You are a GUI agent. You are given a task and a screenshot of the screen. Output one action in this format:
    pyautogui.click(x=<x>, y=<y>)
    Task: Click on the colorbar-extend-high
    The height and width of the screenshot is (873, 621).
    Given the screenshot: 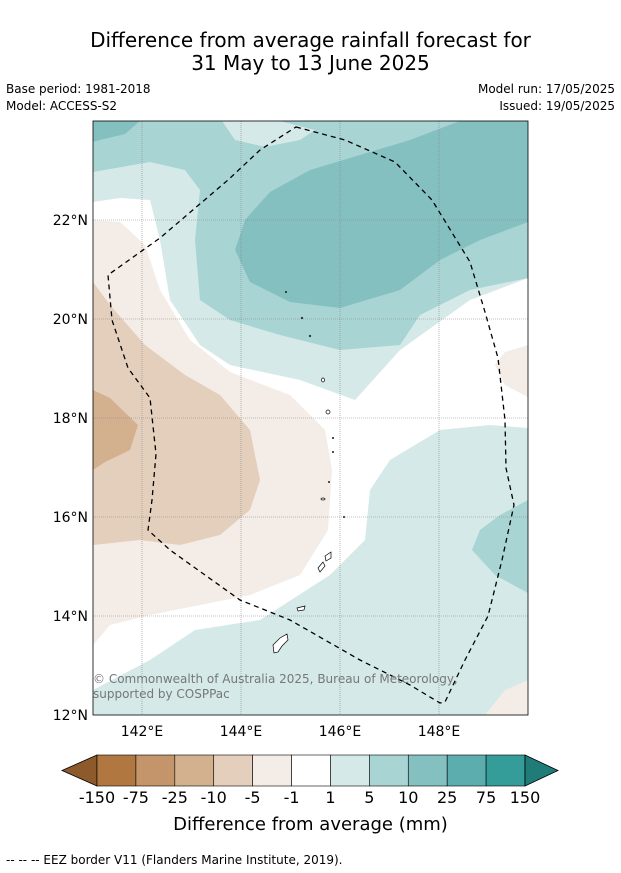 What is the action you would take?
    pyautogui.click(x=541, y=770)
    